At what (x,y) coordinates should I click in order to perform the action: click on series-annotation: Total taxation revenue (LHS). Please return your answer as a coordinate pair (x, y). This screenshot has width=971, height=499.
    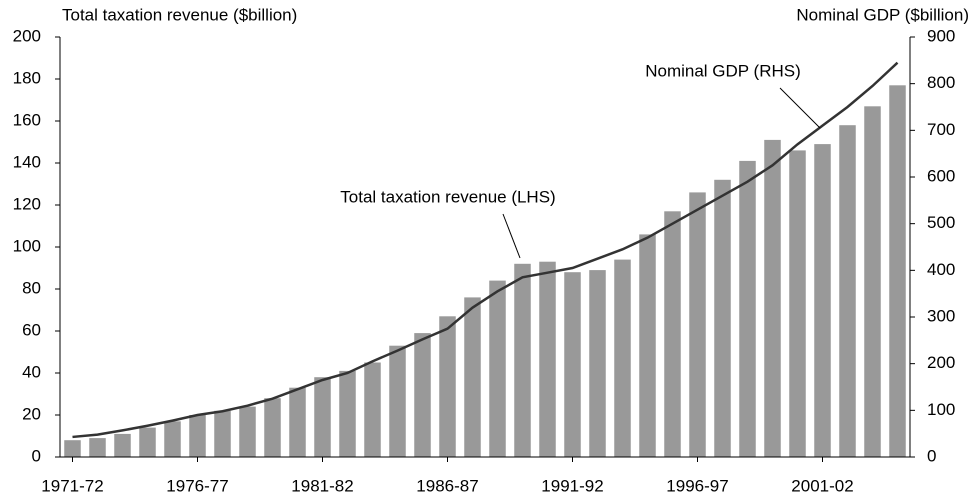
    Looking at the image, I should click on (447, 196).